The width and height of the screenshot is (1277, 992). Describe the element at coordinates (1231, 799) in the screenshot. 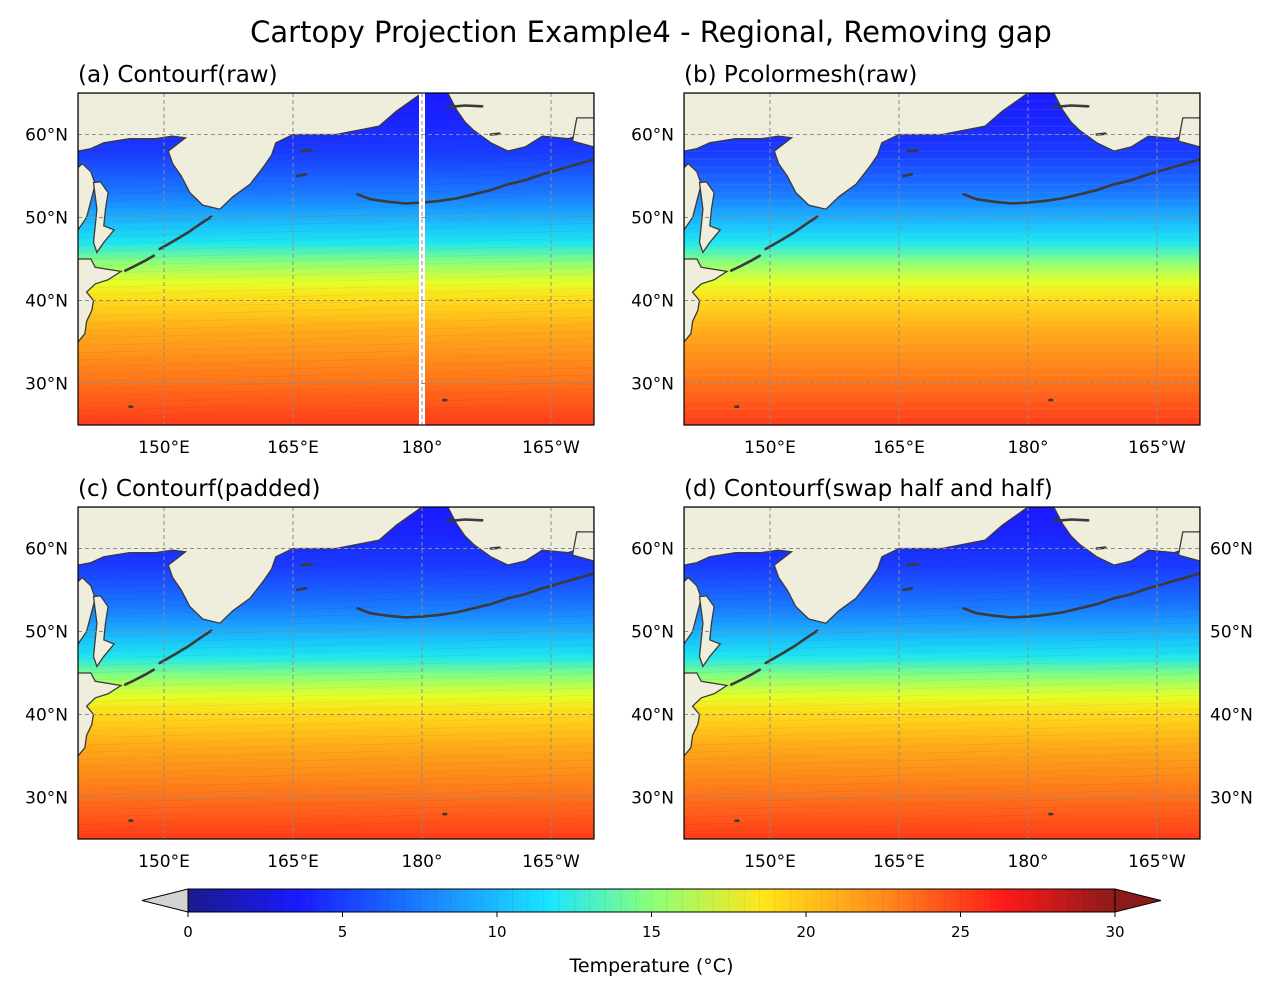

I see `y-tick-label-right: 30°N` at that location.